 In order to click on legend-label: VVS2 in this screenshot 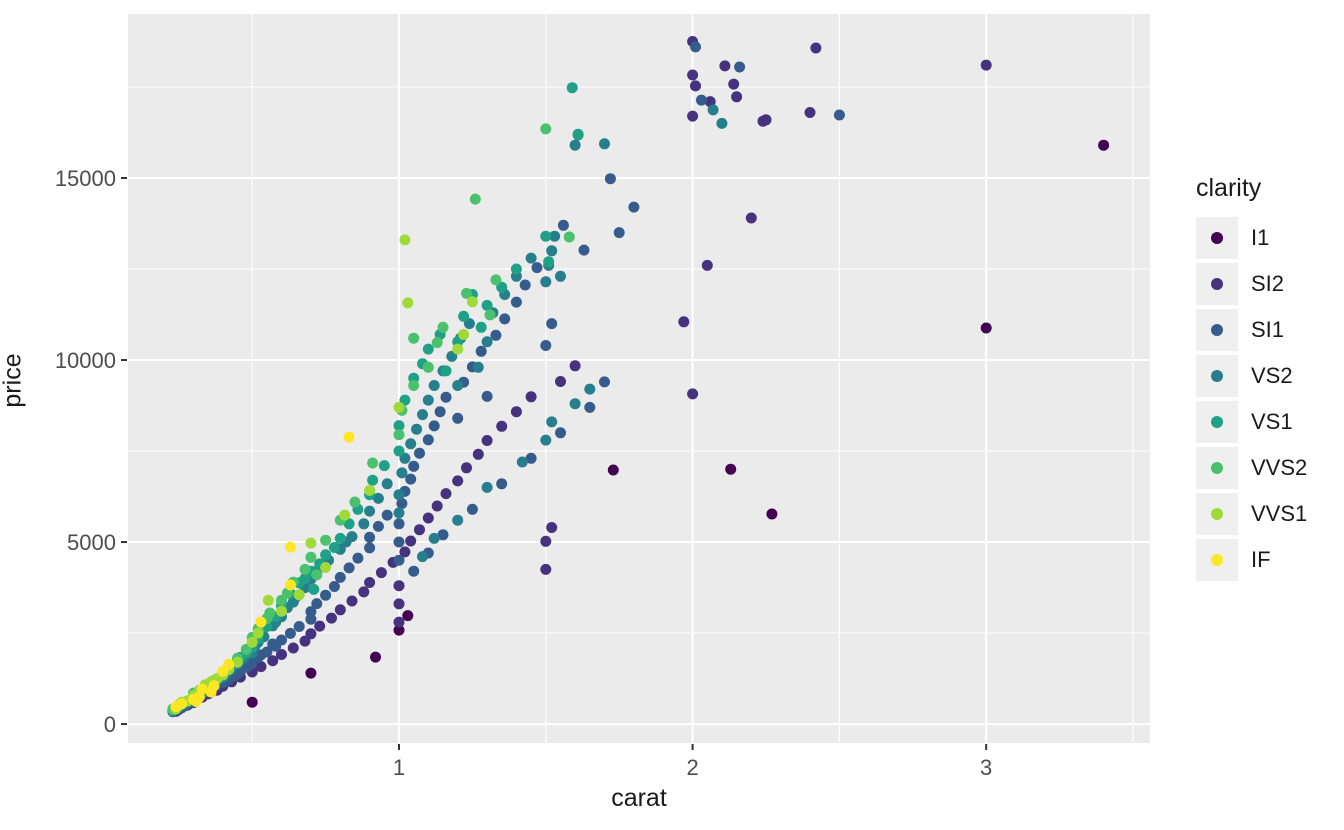, I will do `click(1279, 467)`.